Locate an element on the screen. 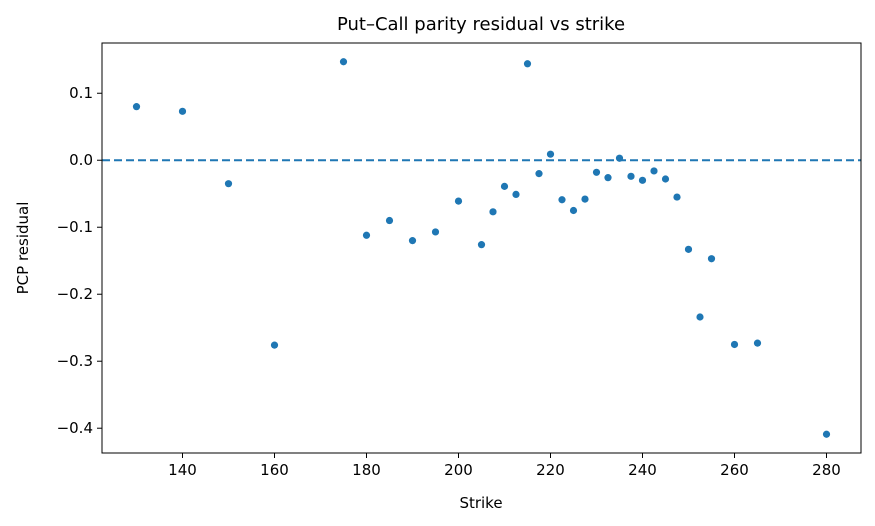 The height and width of the screenshot is (526, 875). x-axis: 140 160 180 200 220 240 260 280 is located at coordinates (504, 466).